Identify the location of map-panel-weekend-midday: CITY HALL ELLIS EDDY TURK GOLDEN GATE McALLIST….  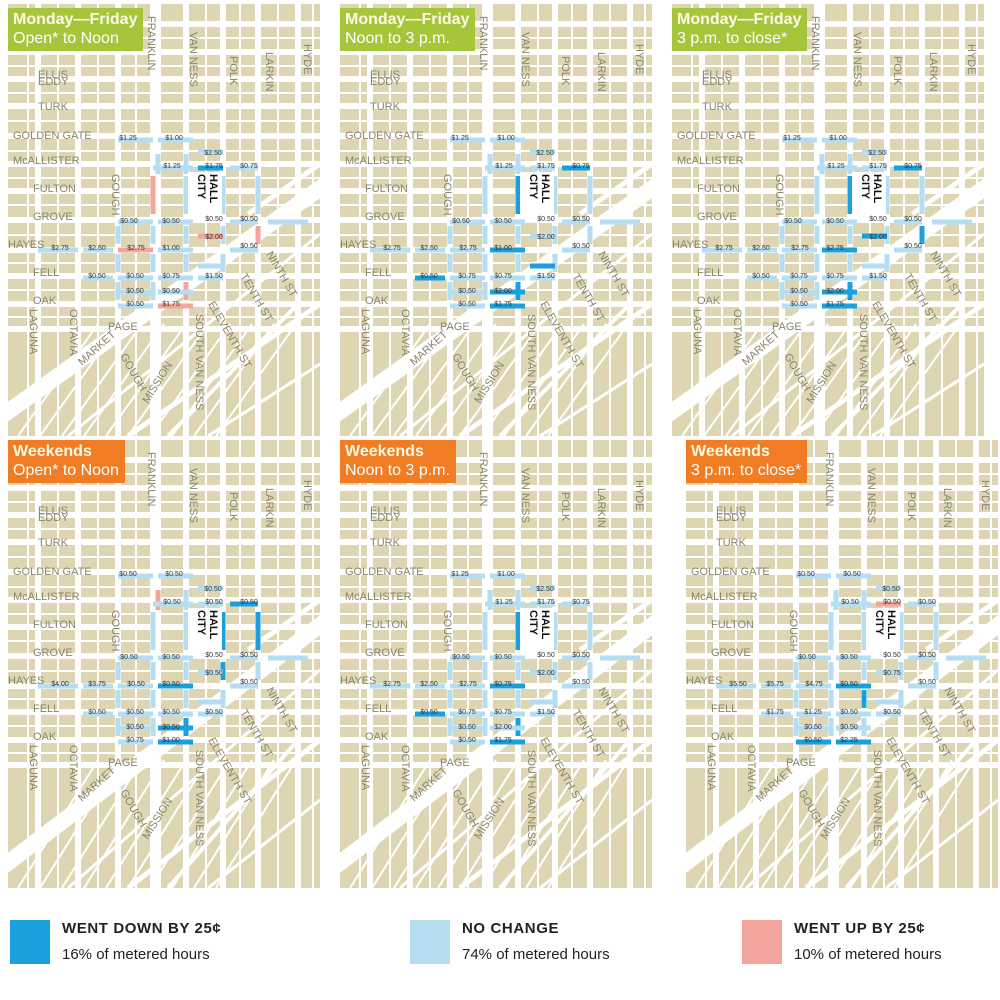
(496, 664).